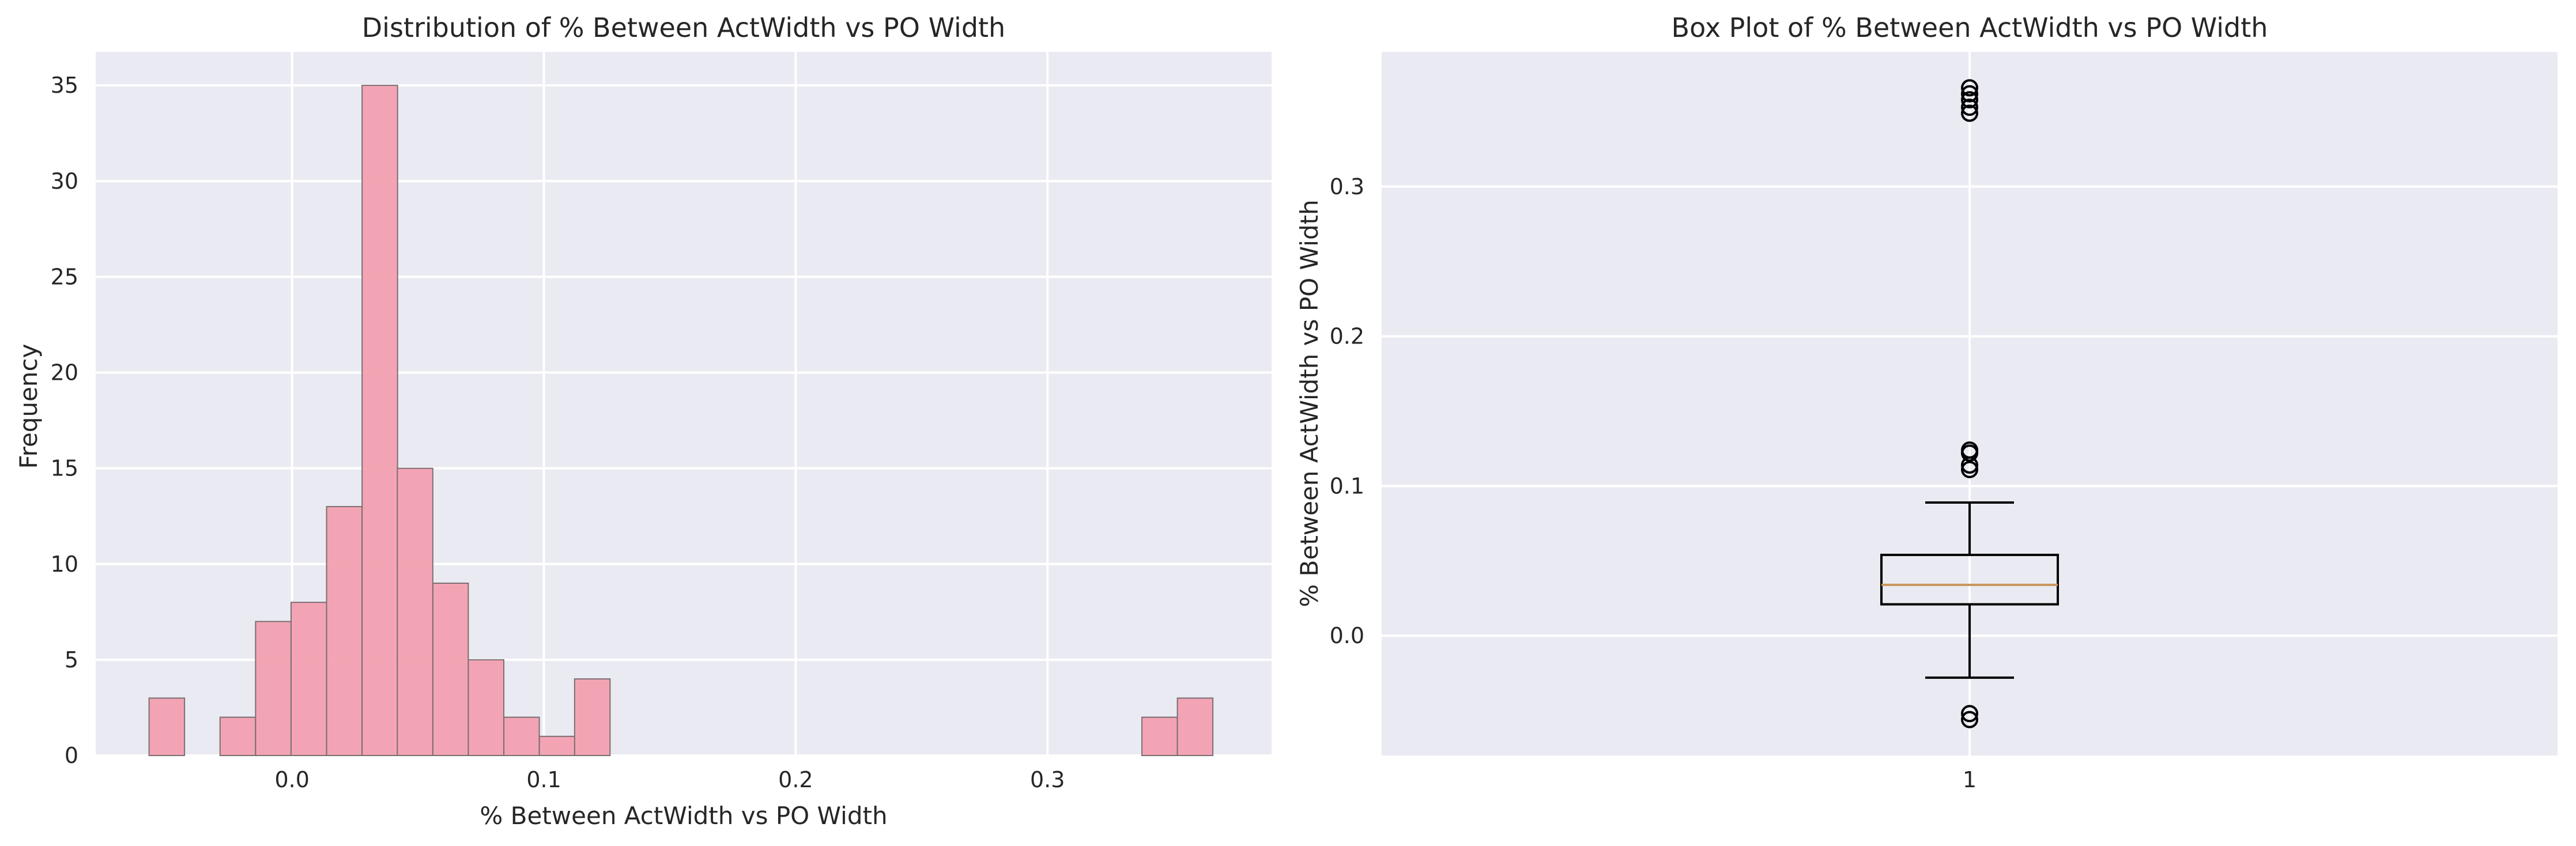 This screenshot has width=2576, height=846. Describe the element at coordinates (1347, 636) in the screenshot. I see `boxplot-y-tick-label: 0.0` at that location.